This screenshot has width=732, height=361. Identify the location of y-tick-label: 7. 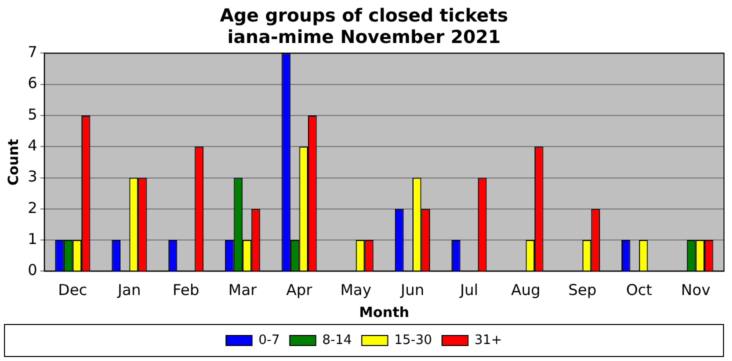
(33, 52).